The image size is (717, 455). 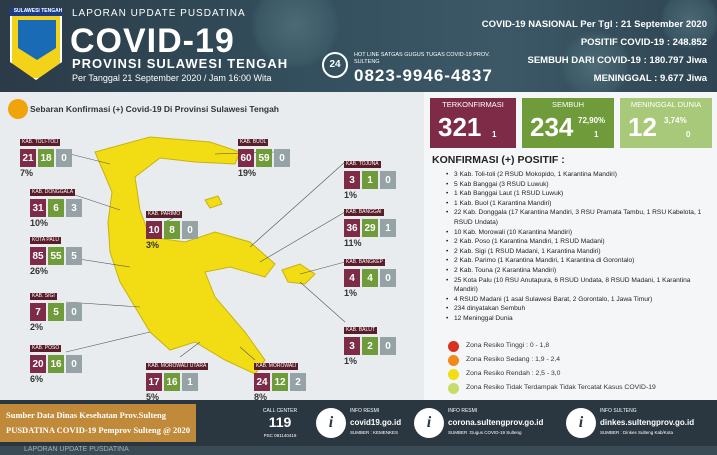 What do you see at coordinates (579, 319) in the screenshot?
I see `list-item: 12 Meninggal Dunia` at bounding box center [579, 319].